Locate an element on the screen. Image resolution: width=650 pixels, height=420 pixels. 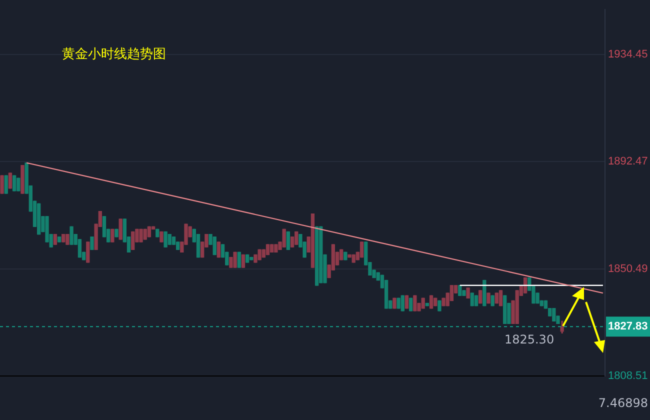
annotation: 1825.30 is located at coordinates (529, 339).